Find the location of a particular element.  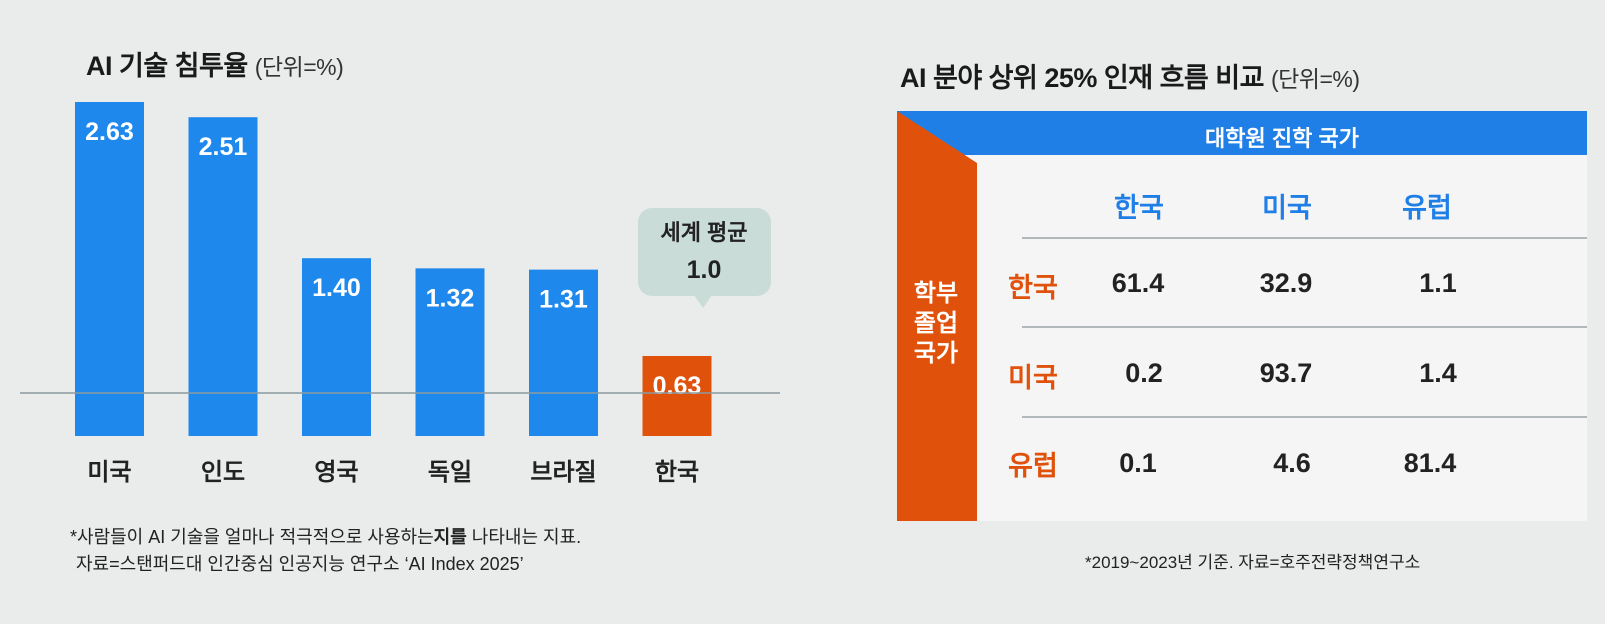

column-header-usa: 미국 is located at coordinates (1287, 208).